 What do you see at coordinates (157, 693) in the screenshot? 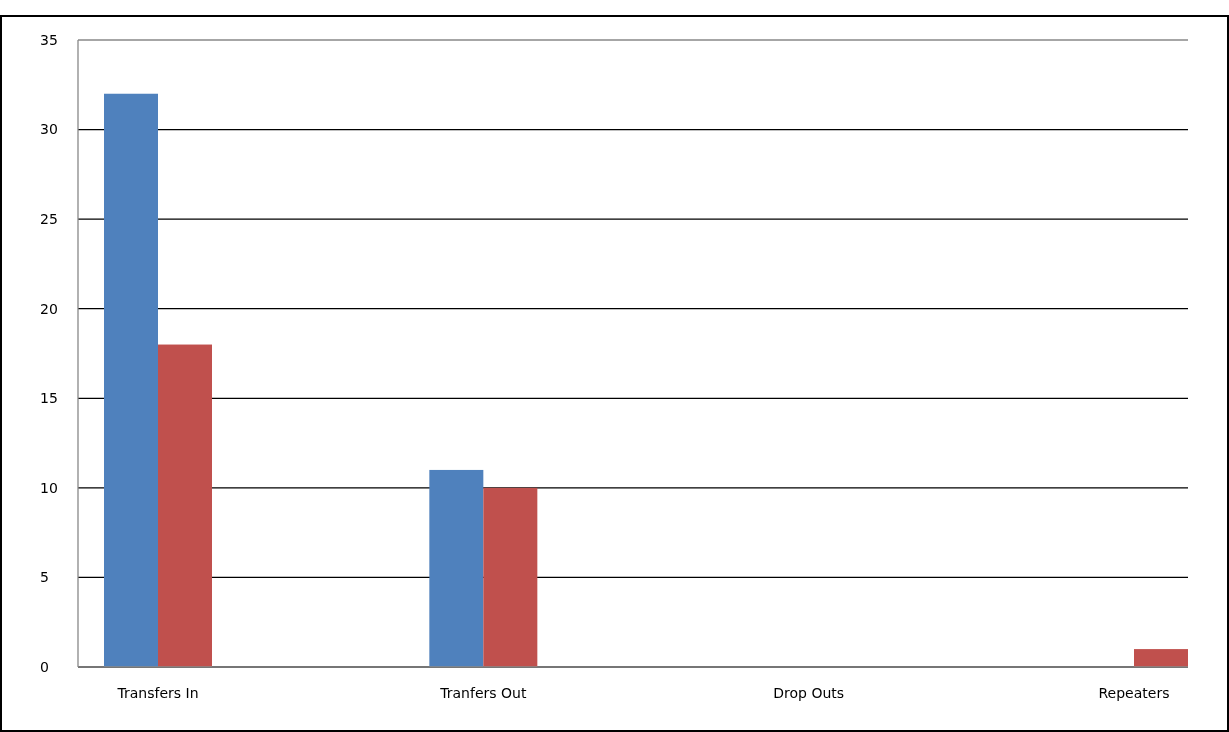
I see `x-tick-label: Transfers In` at bounding box center [157, 693].